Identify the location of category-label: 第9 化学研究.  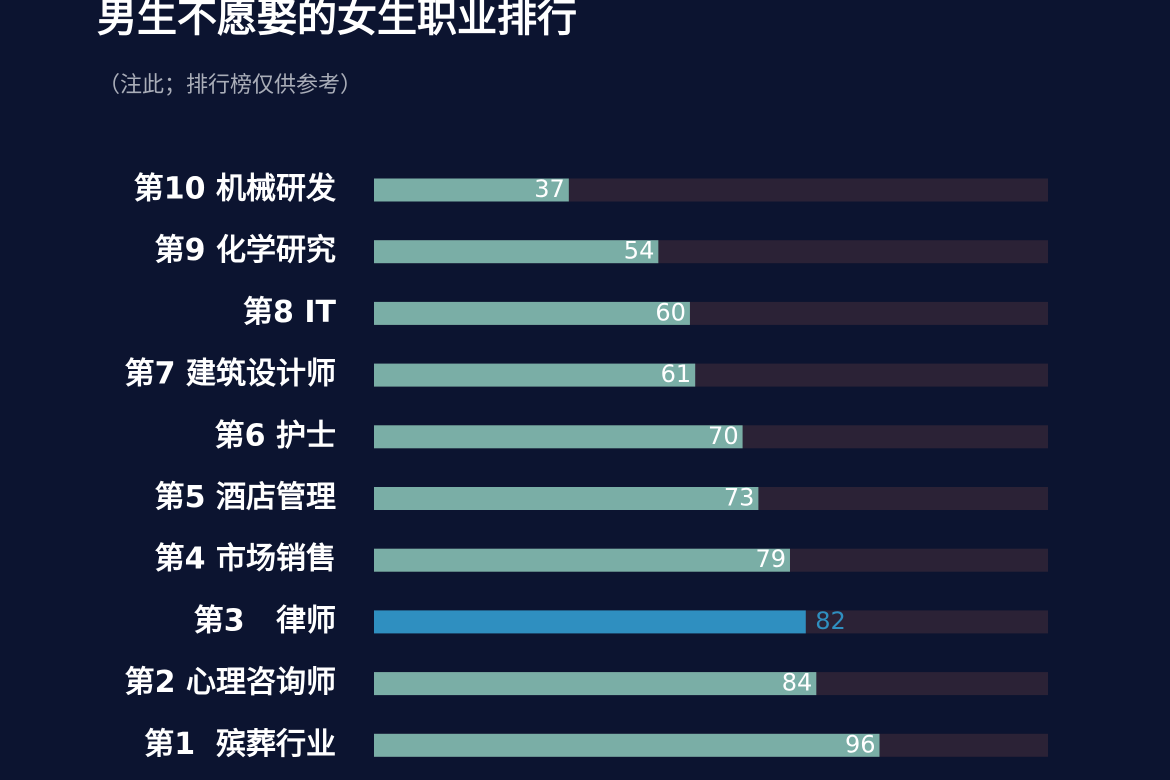
(245, 250).